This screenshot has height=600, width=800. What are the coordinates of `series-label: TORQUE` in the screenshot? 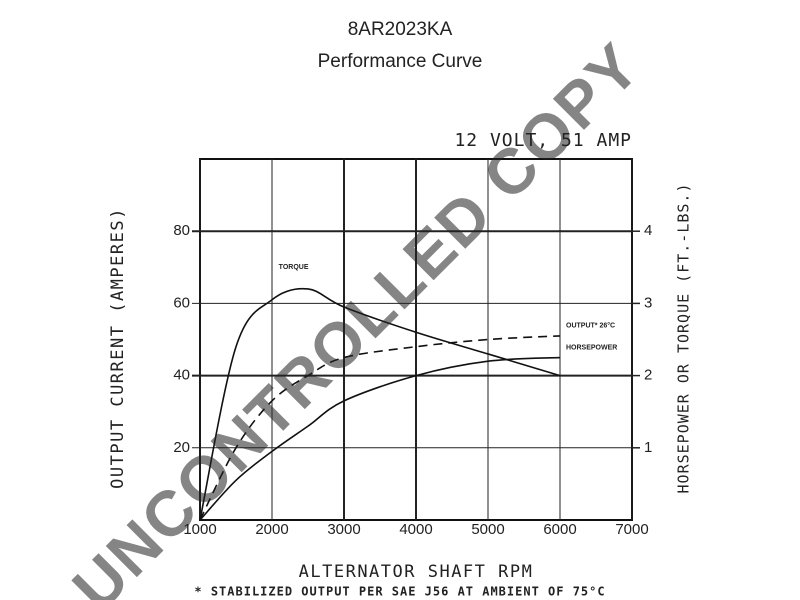 It's located at (294, 267).